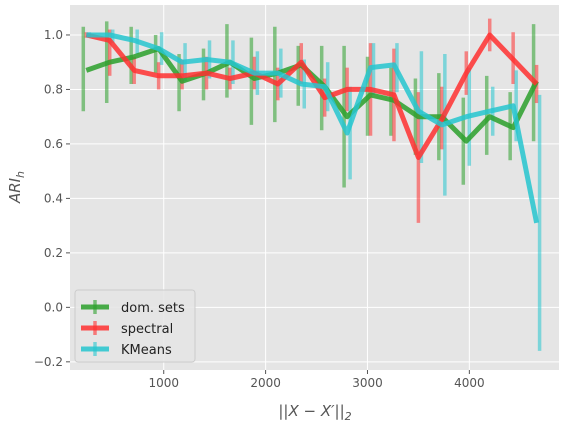  I want to click on y-tick-label: 1.0, so click(53, 35).